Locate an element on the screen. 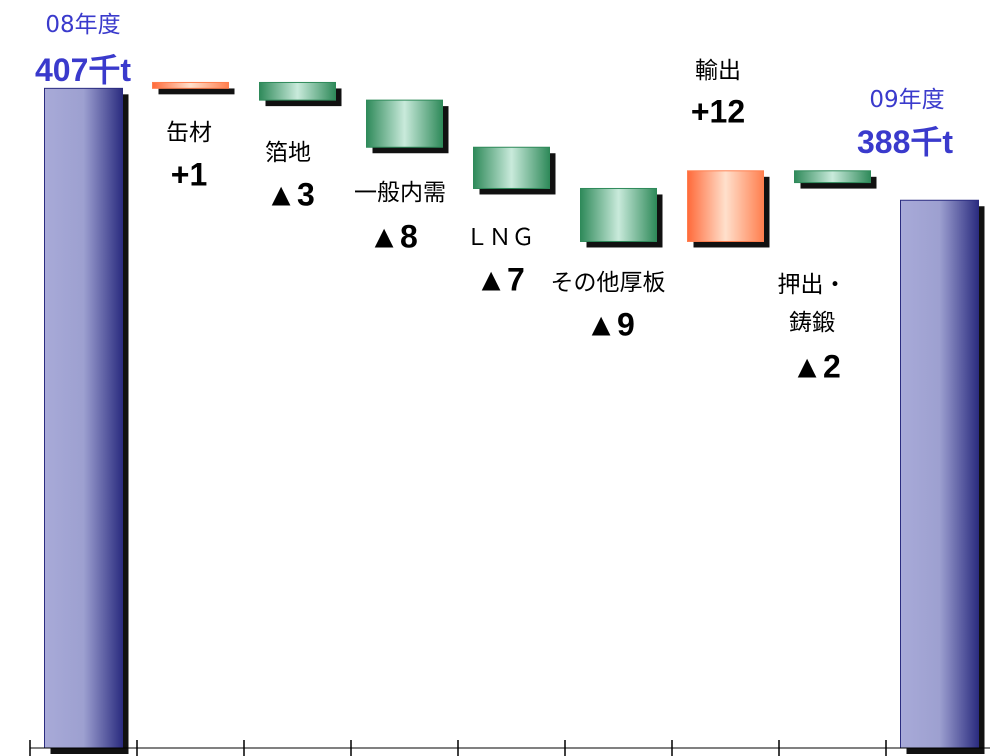 The image size is (990, 756). category-label: 押出・鋳鍛 is located at coordinates (812, 304).